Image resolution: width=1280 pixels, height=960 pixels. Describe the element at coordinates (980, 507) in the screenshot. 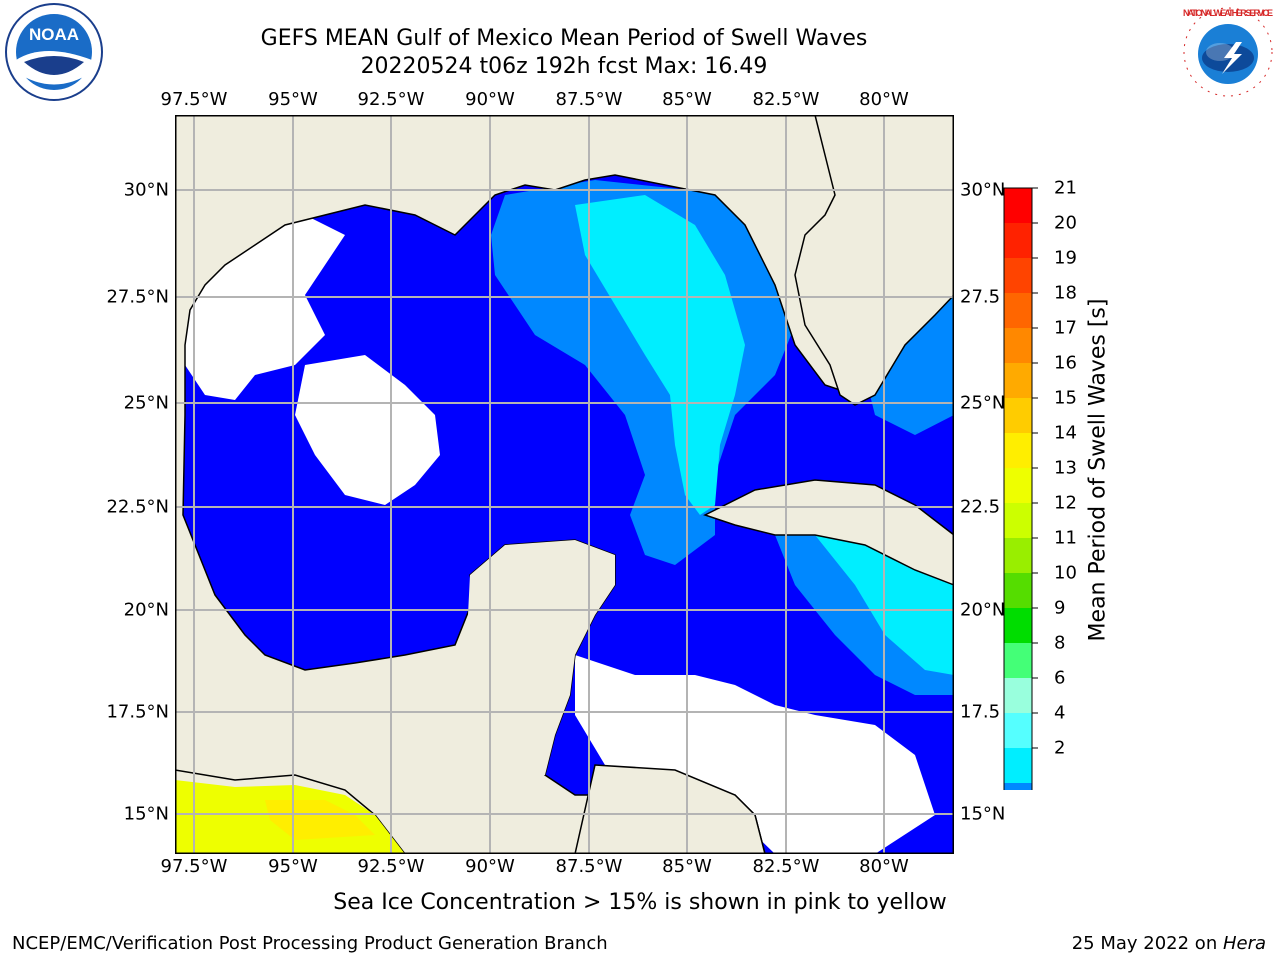

I see `lat-label-right: 22.5` at that location.